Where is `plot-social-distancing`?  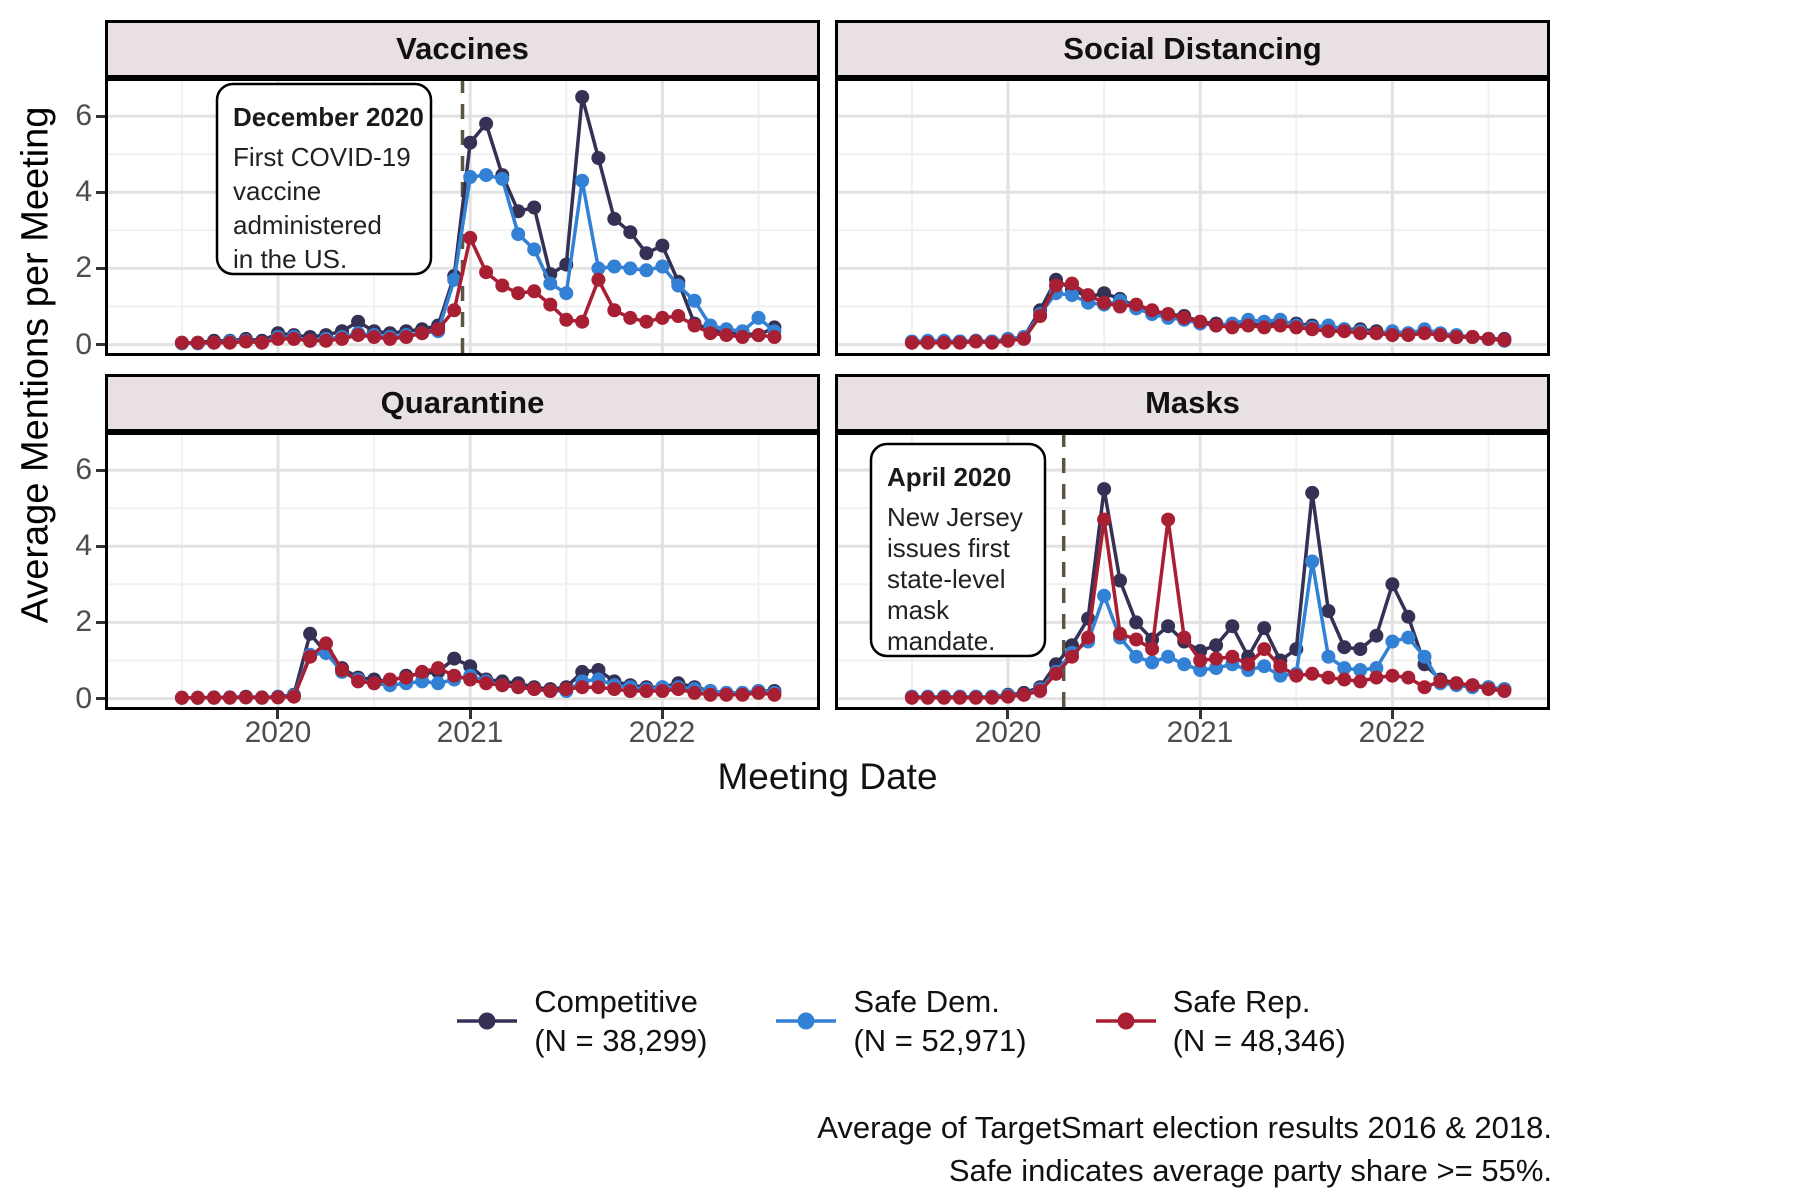
plot-social-distancing is located at coordinates (1192, 217).